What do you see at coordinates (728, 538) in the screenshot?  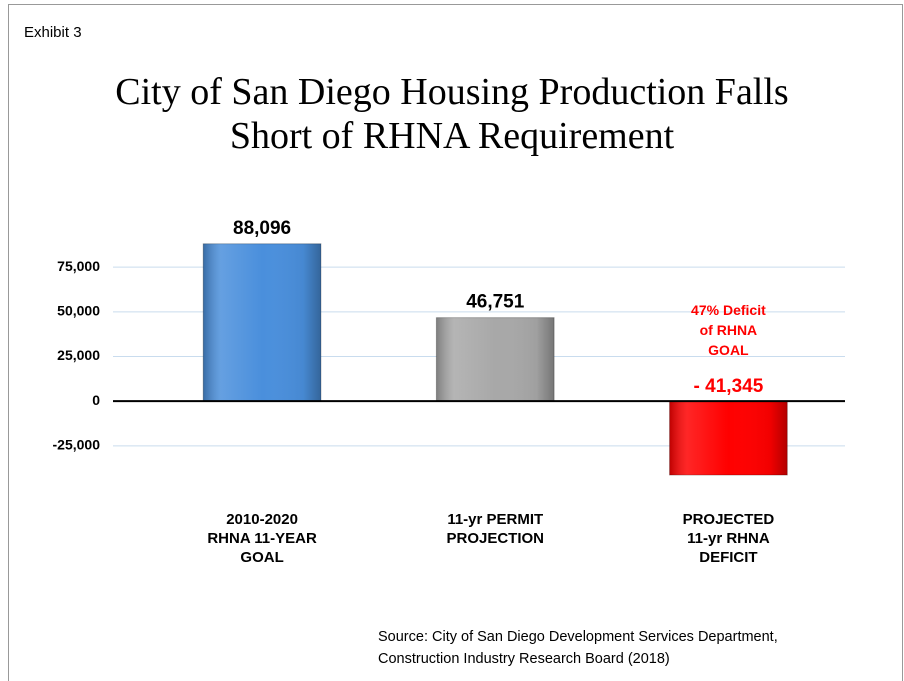 I see `x-tick-label: PROJECTED 11-yr RHNA DEFICIT` at bounding box center [728, 538].